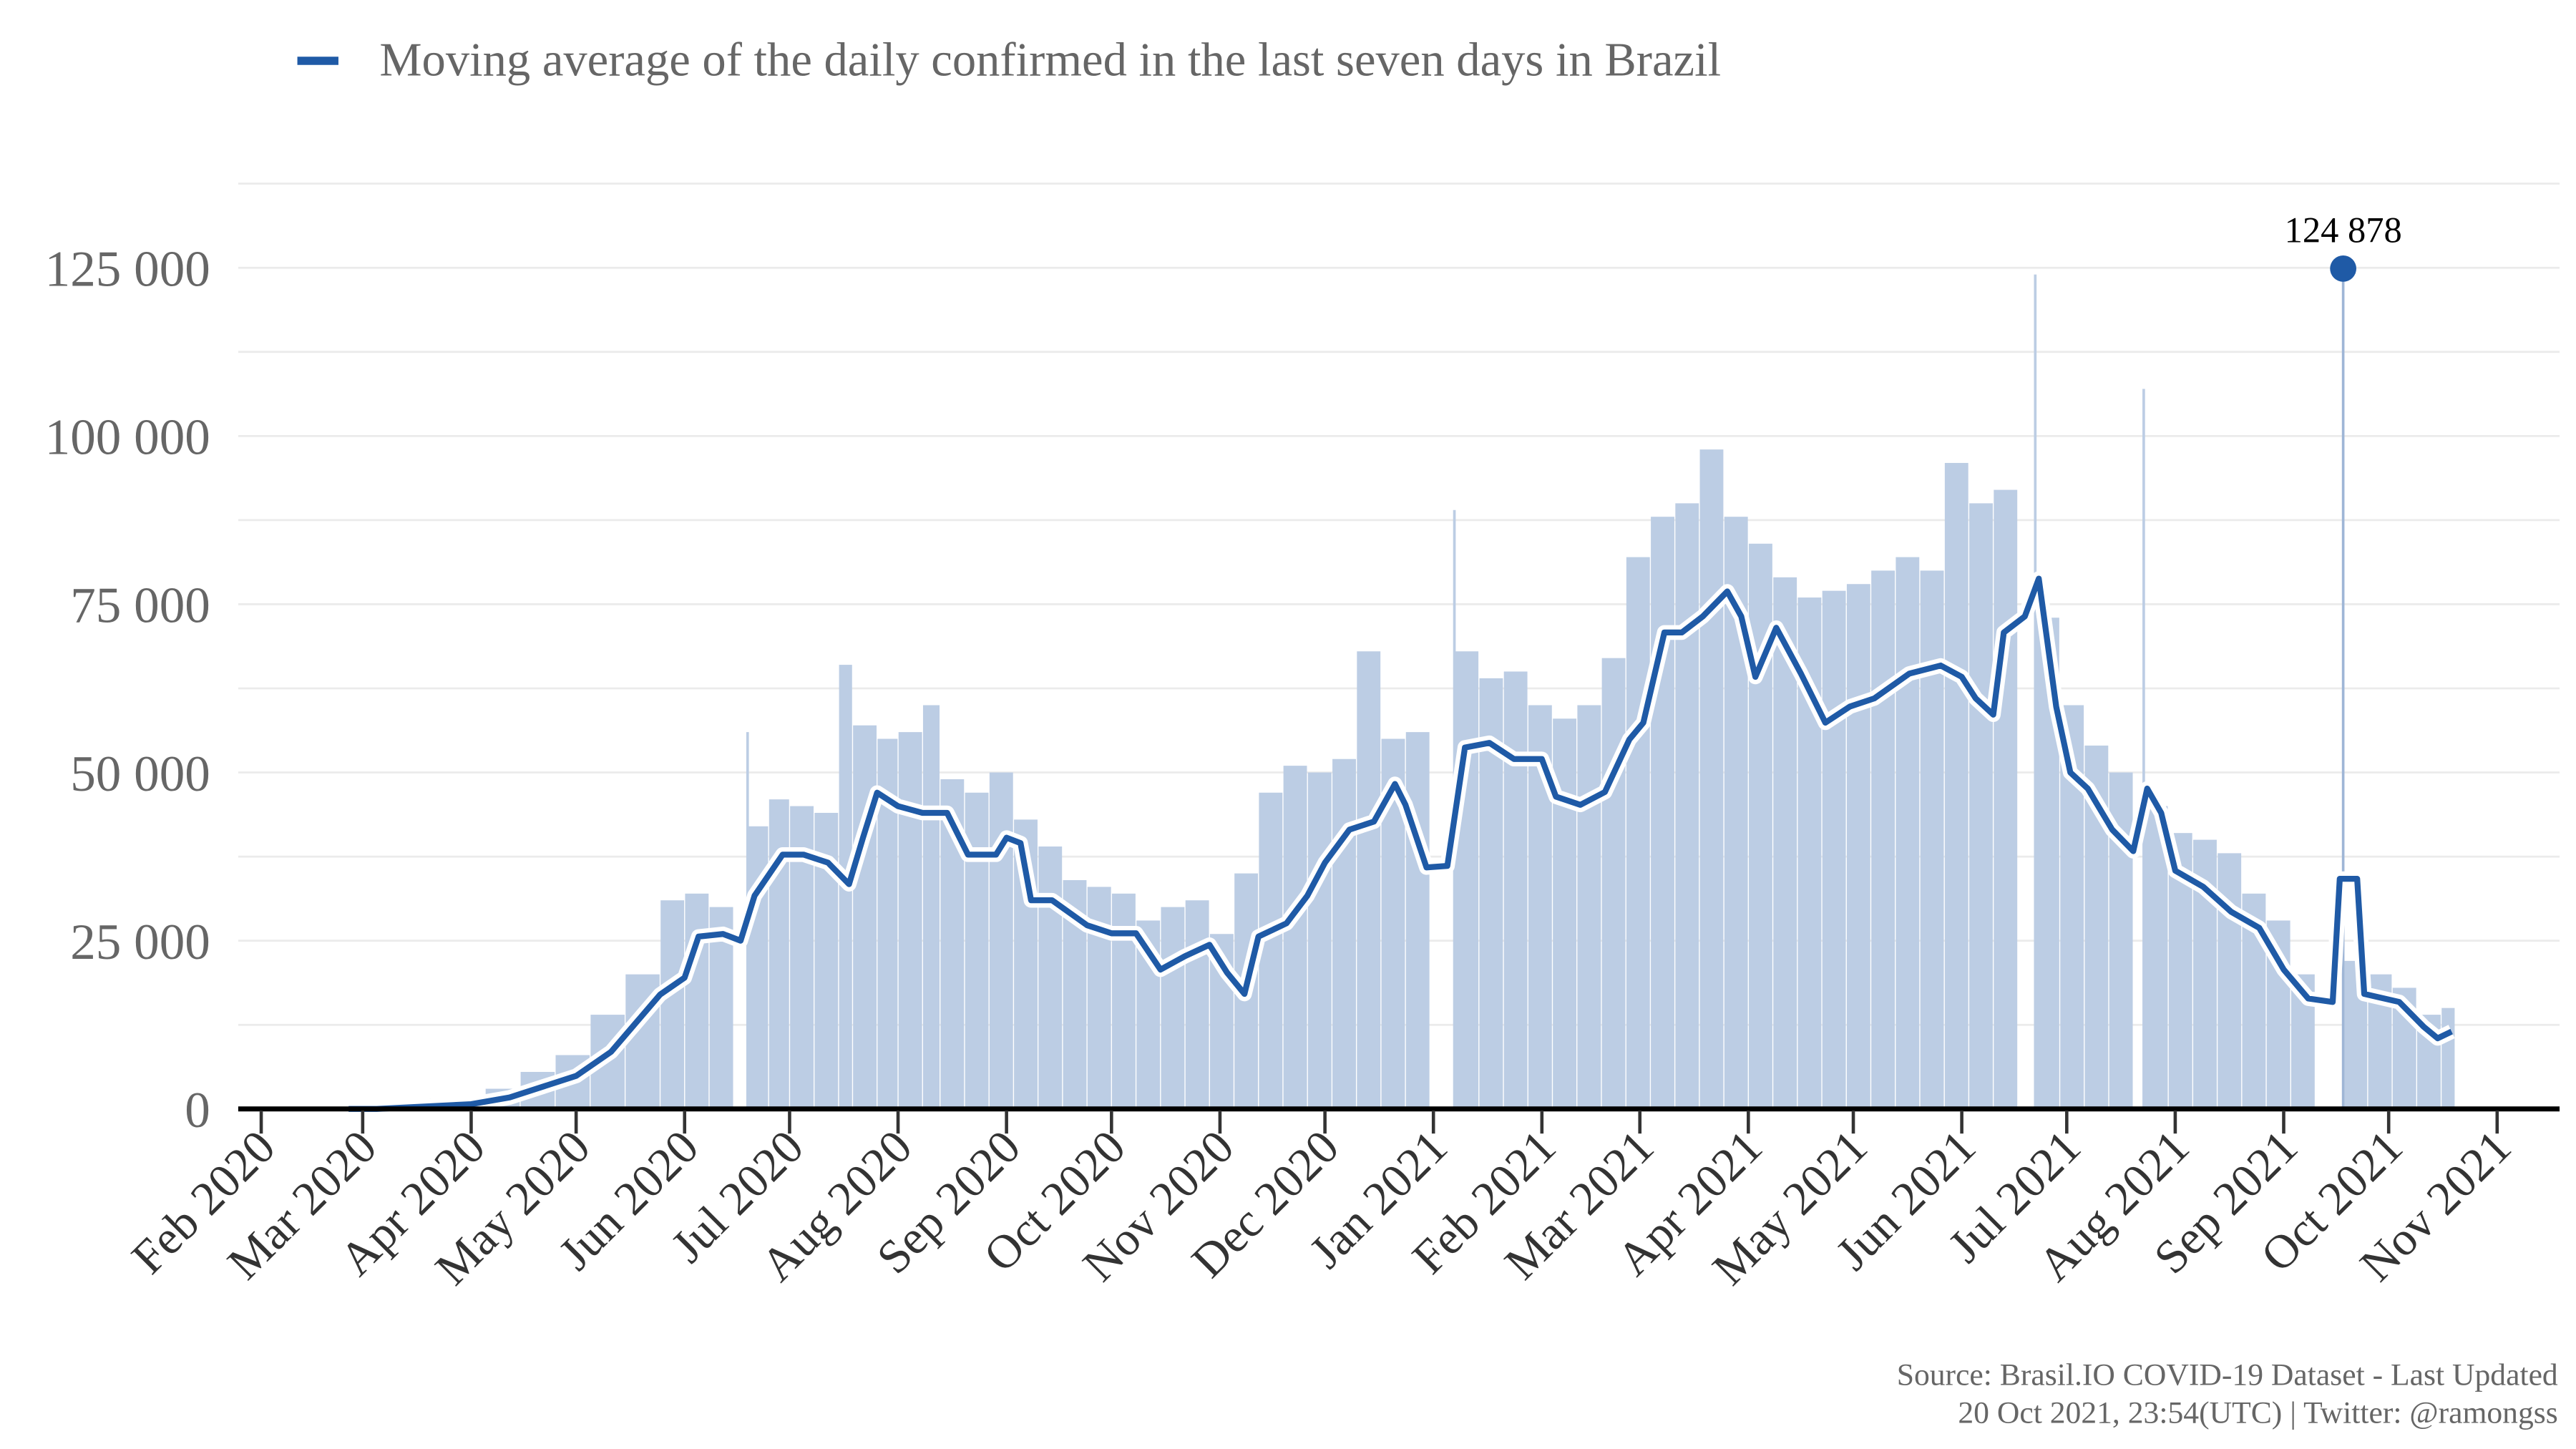  What do you see at coordinates (140, 606) in the screenshot?
I see `y-tick-label: 75 000` at bounding box center [140, 606].